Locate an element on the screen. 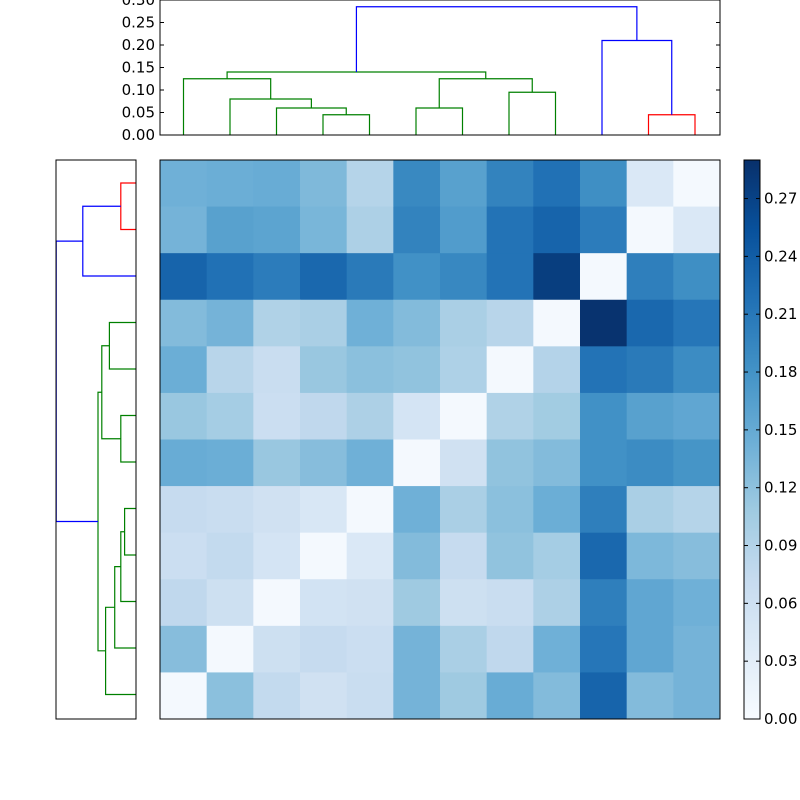  top-dendrogram-ytick-label: 0.05 is located at coordinates (138, 113).